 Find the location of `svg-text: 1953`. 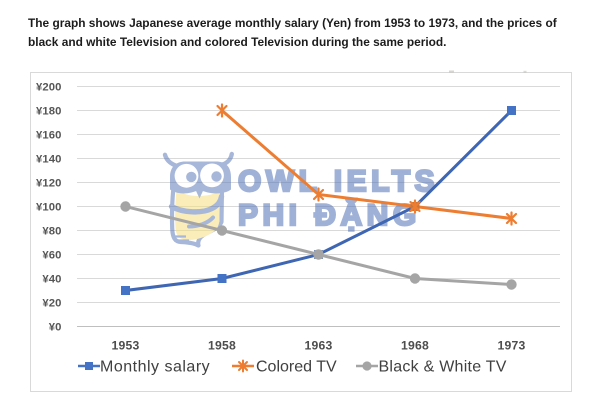

svg-text: 1953 is located at coordinates (126, 346).